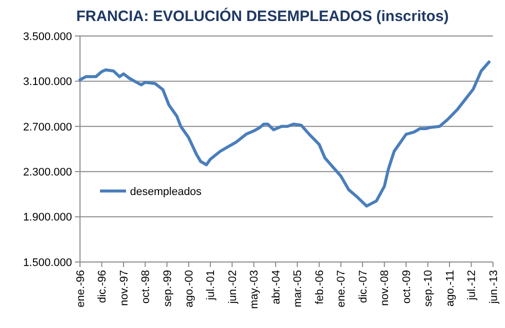 The height and width of the screenshot is (328, 505). I want to click on x-tick-label: sep.-99, so click(168, 288).